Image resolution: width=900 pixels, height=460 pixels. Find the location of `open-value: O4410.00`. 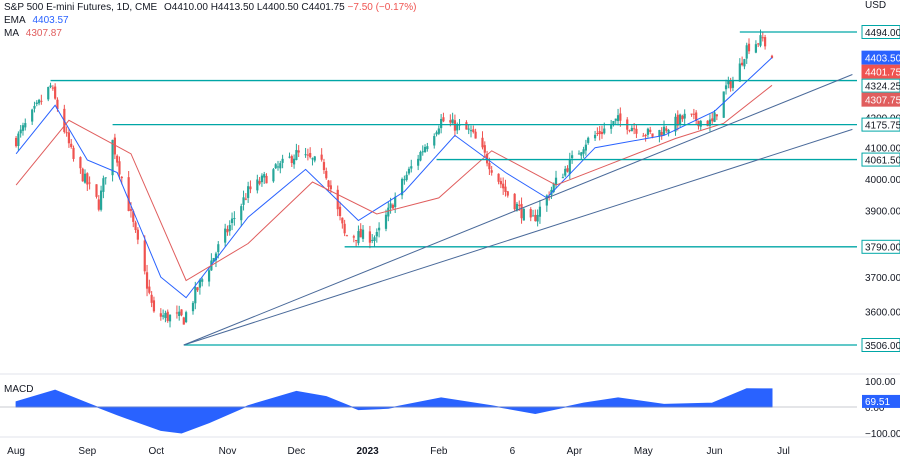

open-value: O4410.00 is located at coordinates (185, 7).